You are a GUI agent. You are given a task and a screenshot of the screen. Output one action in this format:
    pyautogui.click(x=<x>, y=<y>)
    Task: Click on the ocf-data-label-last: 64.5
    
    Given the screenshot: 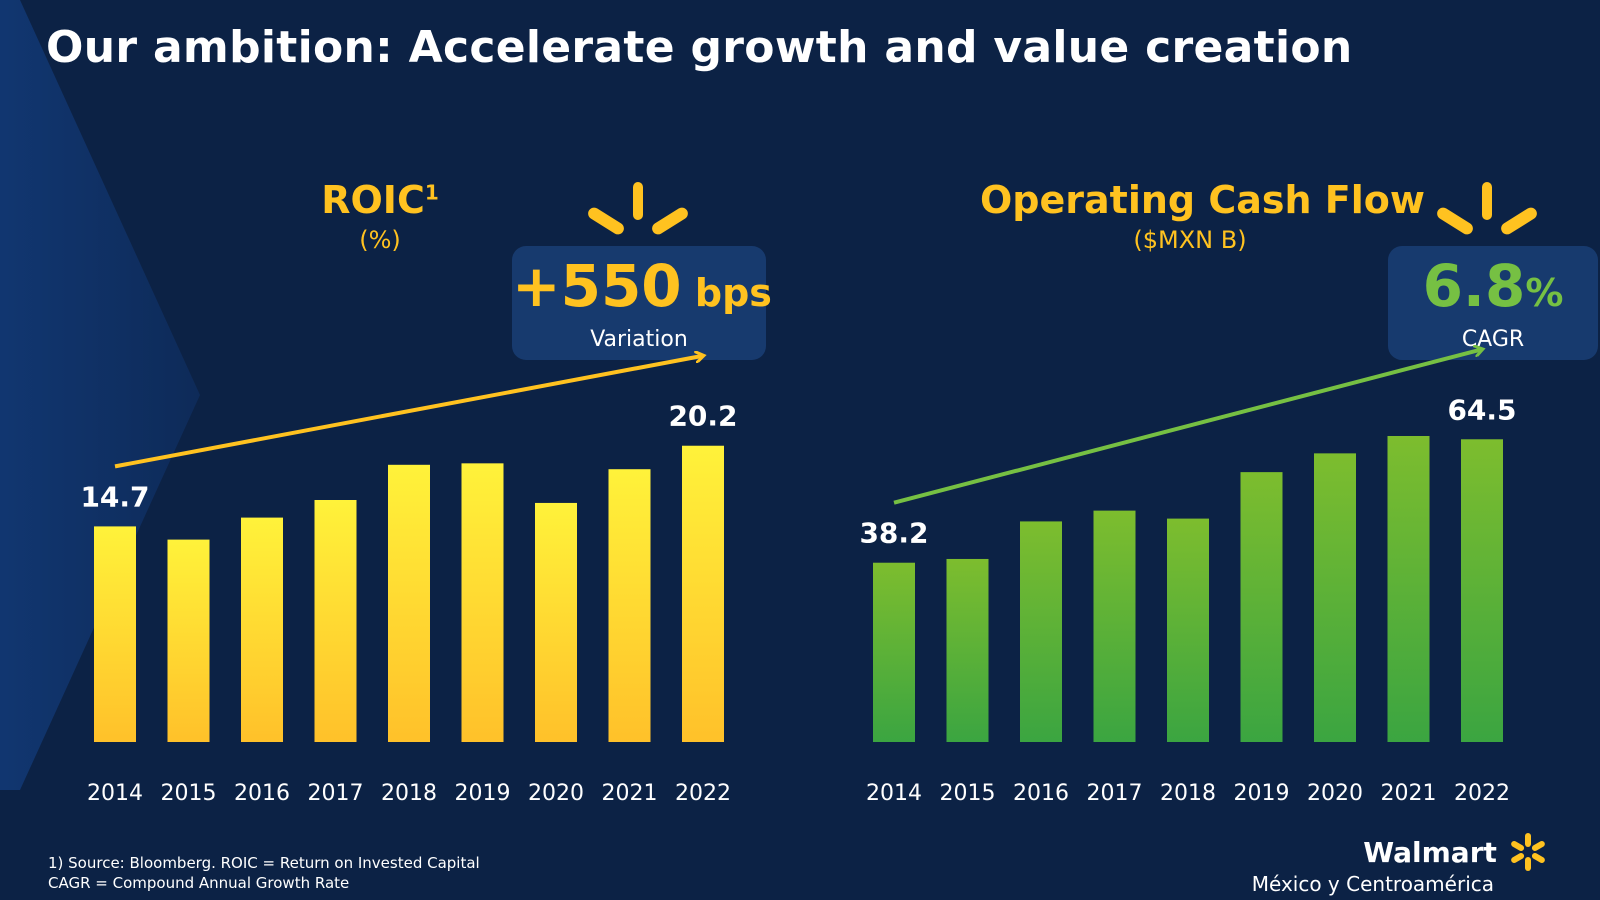 What is the action you would take?
    pyautogui.click(x=1481, y=409)
    